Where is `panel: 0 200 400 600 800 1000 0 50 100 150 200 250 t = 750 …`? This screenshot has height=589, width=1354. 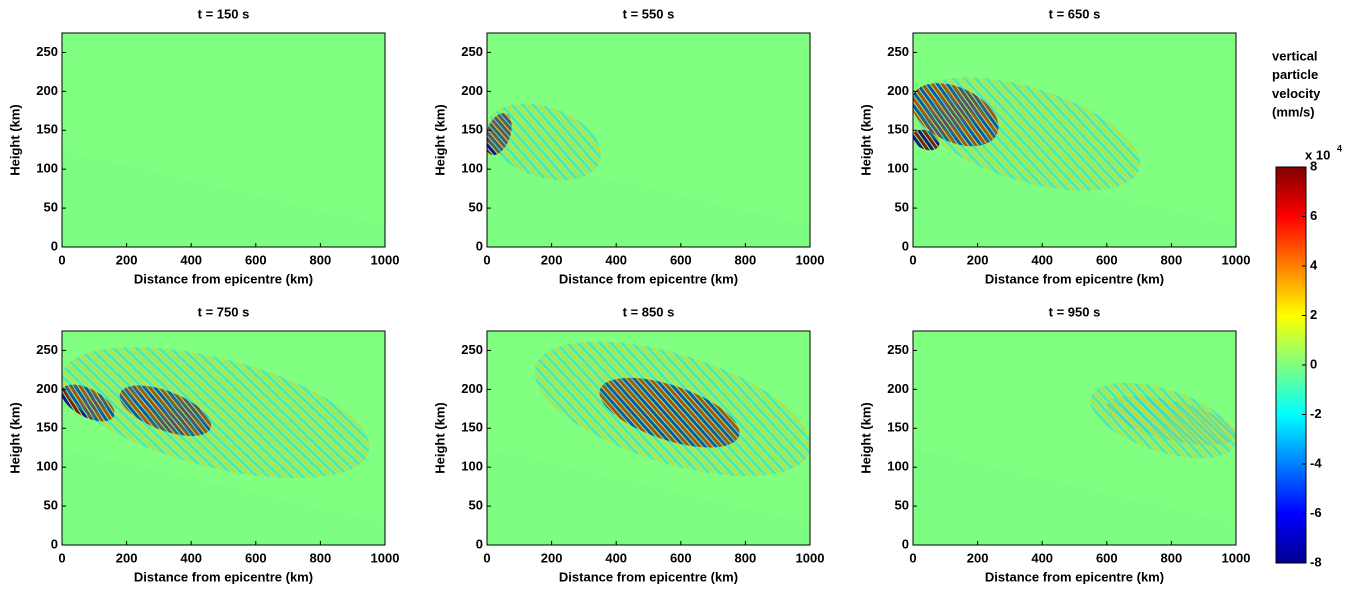
panel: 0 200 400 600 800 1000 0 50 100 150 200 250 t = 750 … is located at coordinates (203, 444).